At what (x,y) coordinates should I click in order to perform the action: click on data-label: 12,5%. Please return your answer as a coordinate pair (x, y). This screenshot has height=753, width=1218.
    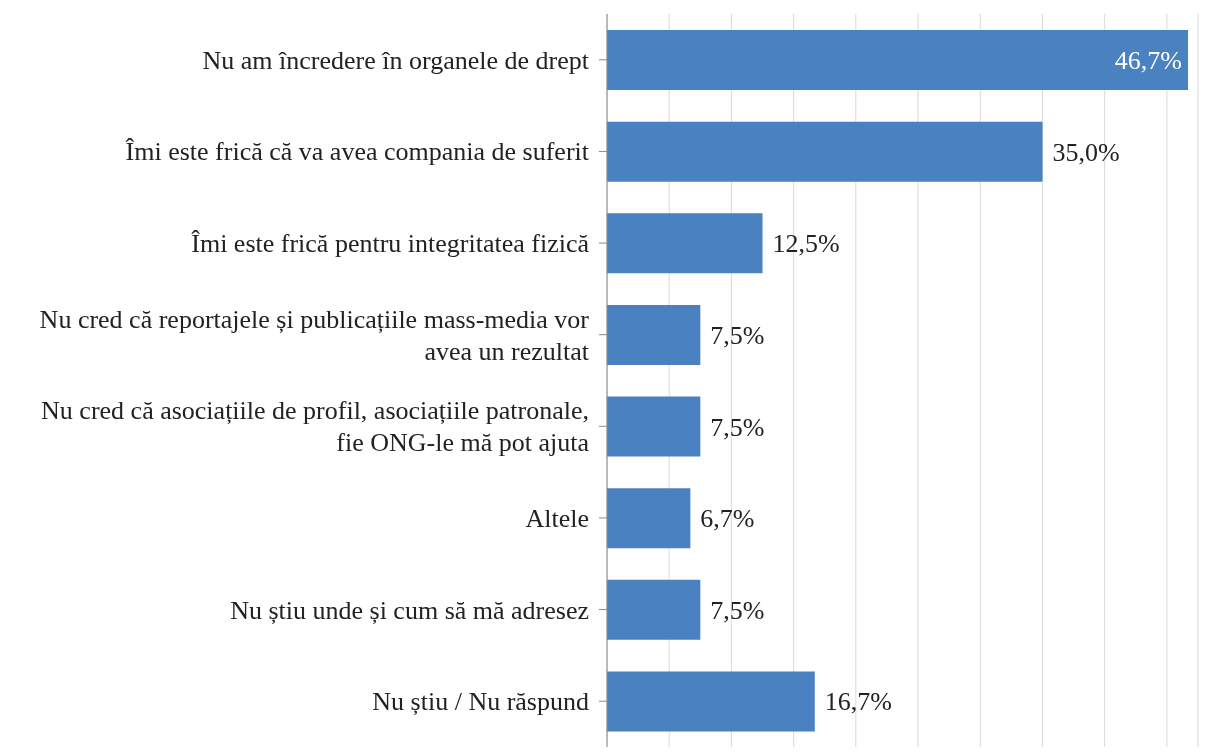
    Looking at the image, I should click on (806, 244).